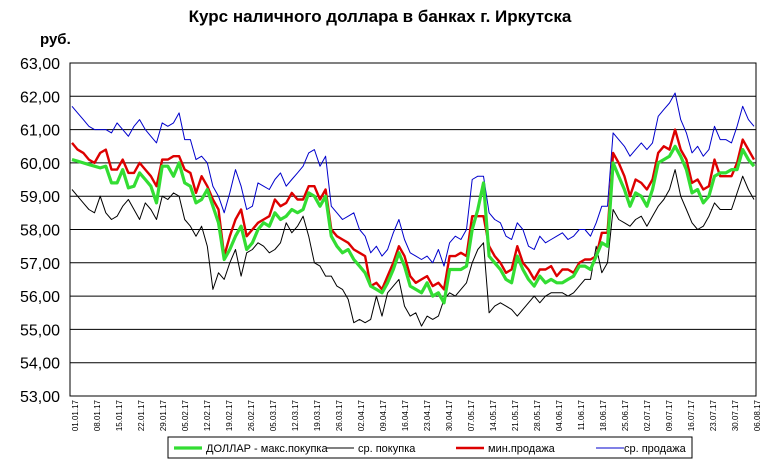 The image size is (763, 460). Describe the element at coordinates (603, 415) in the screenshot. I see `x-tick-label: 18.06.17` at that location.